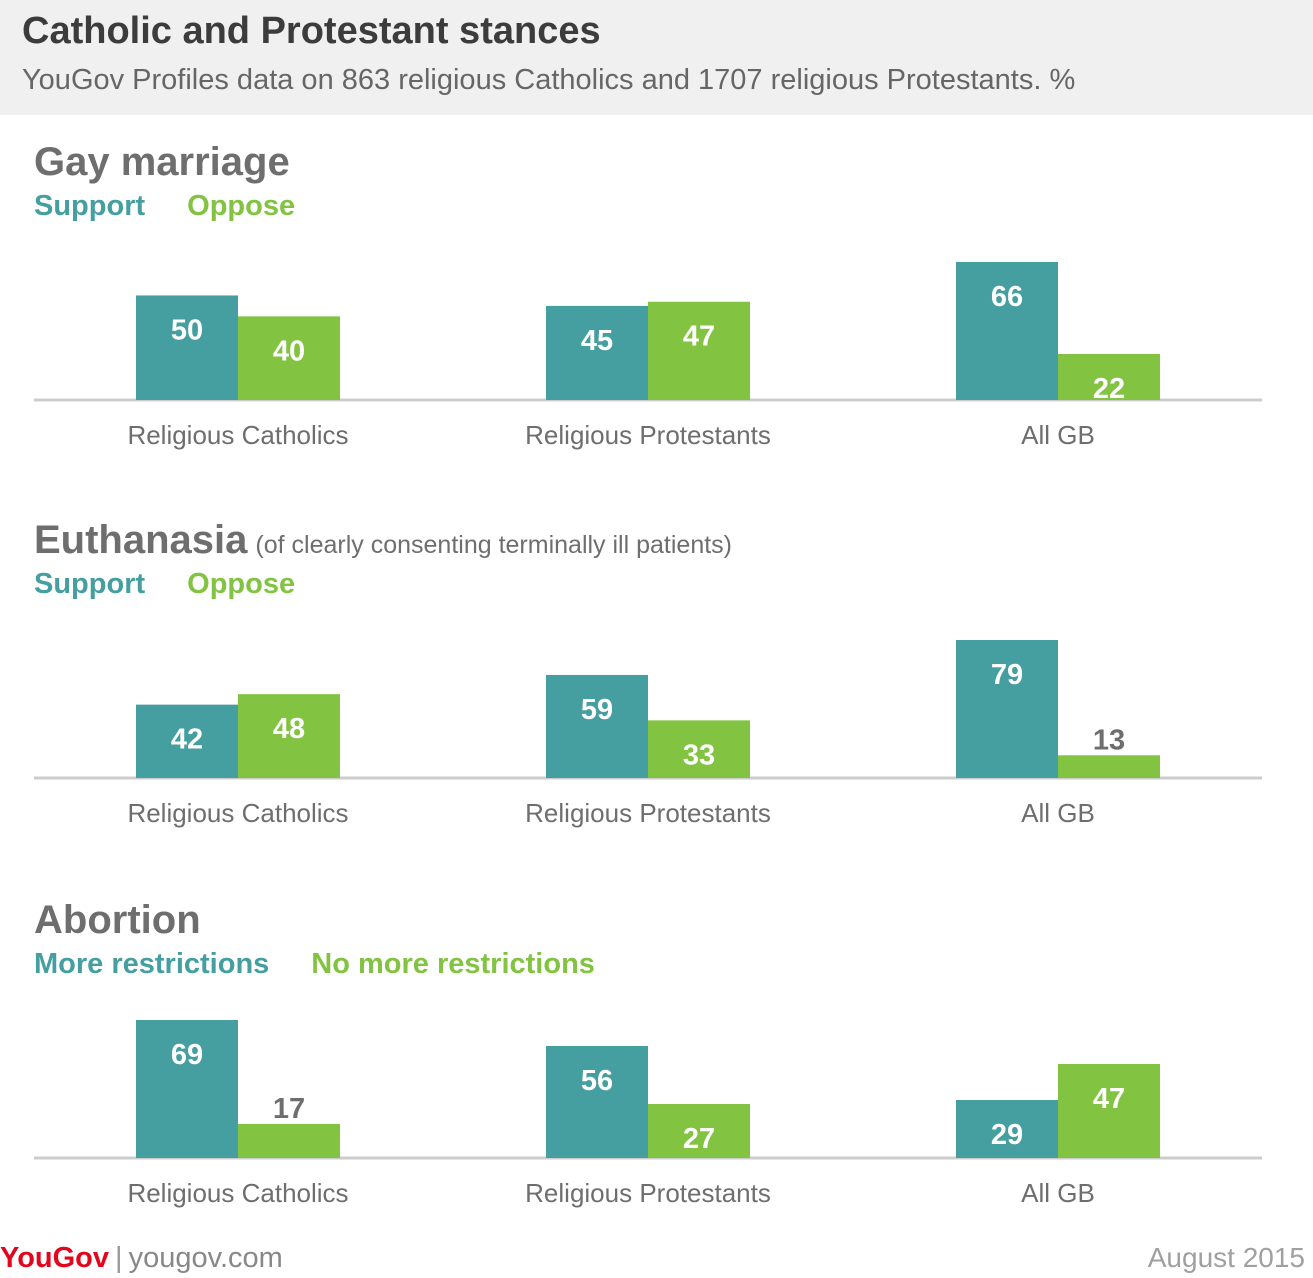  What do you see at coordinates (205, 1258) in the screenshot?
I see `footer-site: yougov.com` at bounding box center [205, 1258].